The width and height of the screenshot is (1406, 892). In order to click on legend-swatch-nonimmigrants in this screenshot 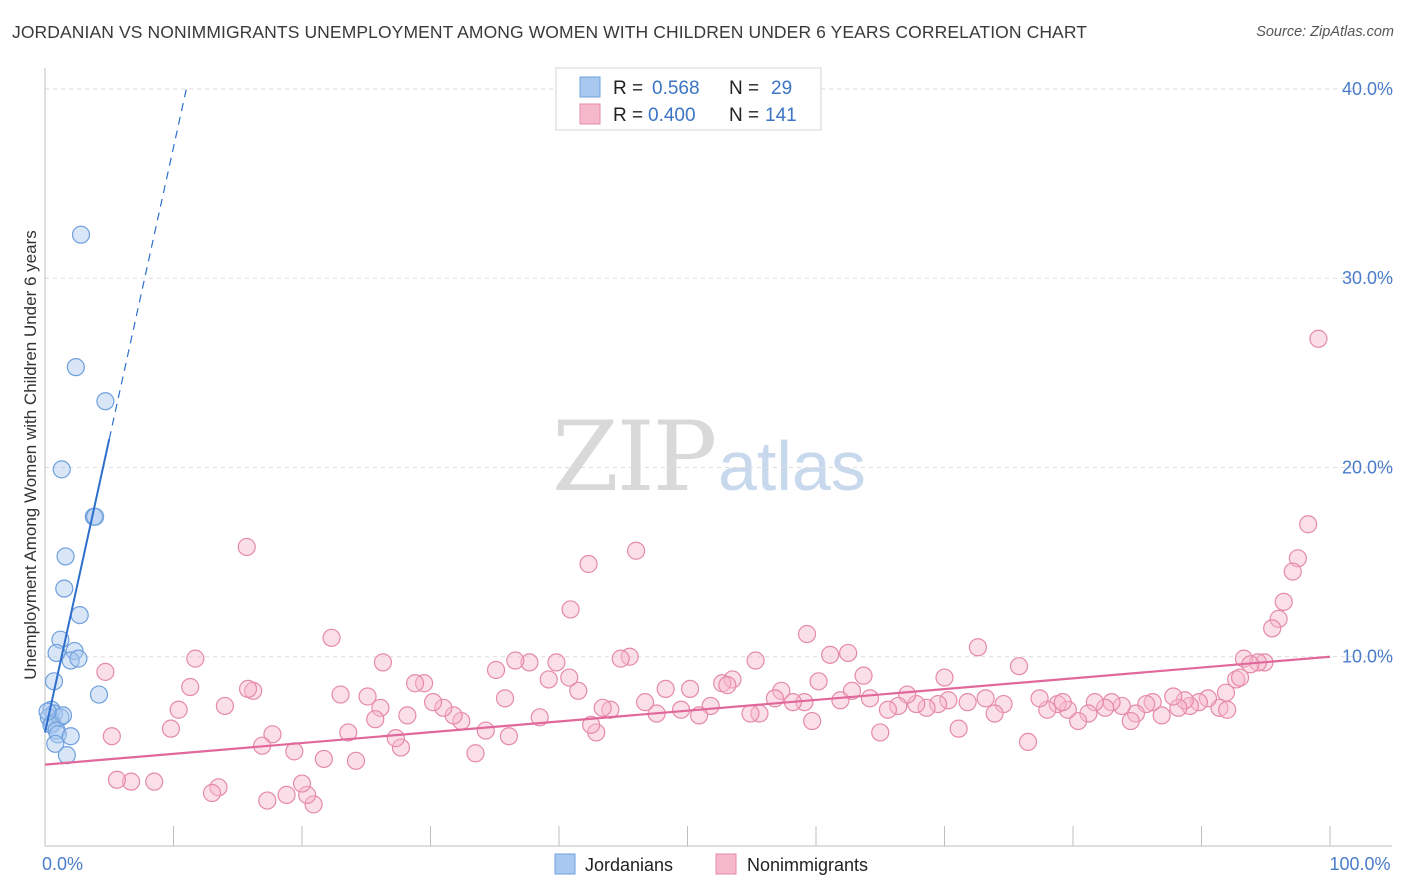, I will do `click(590, 114)`.